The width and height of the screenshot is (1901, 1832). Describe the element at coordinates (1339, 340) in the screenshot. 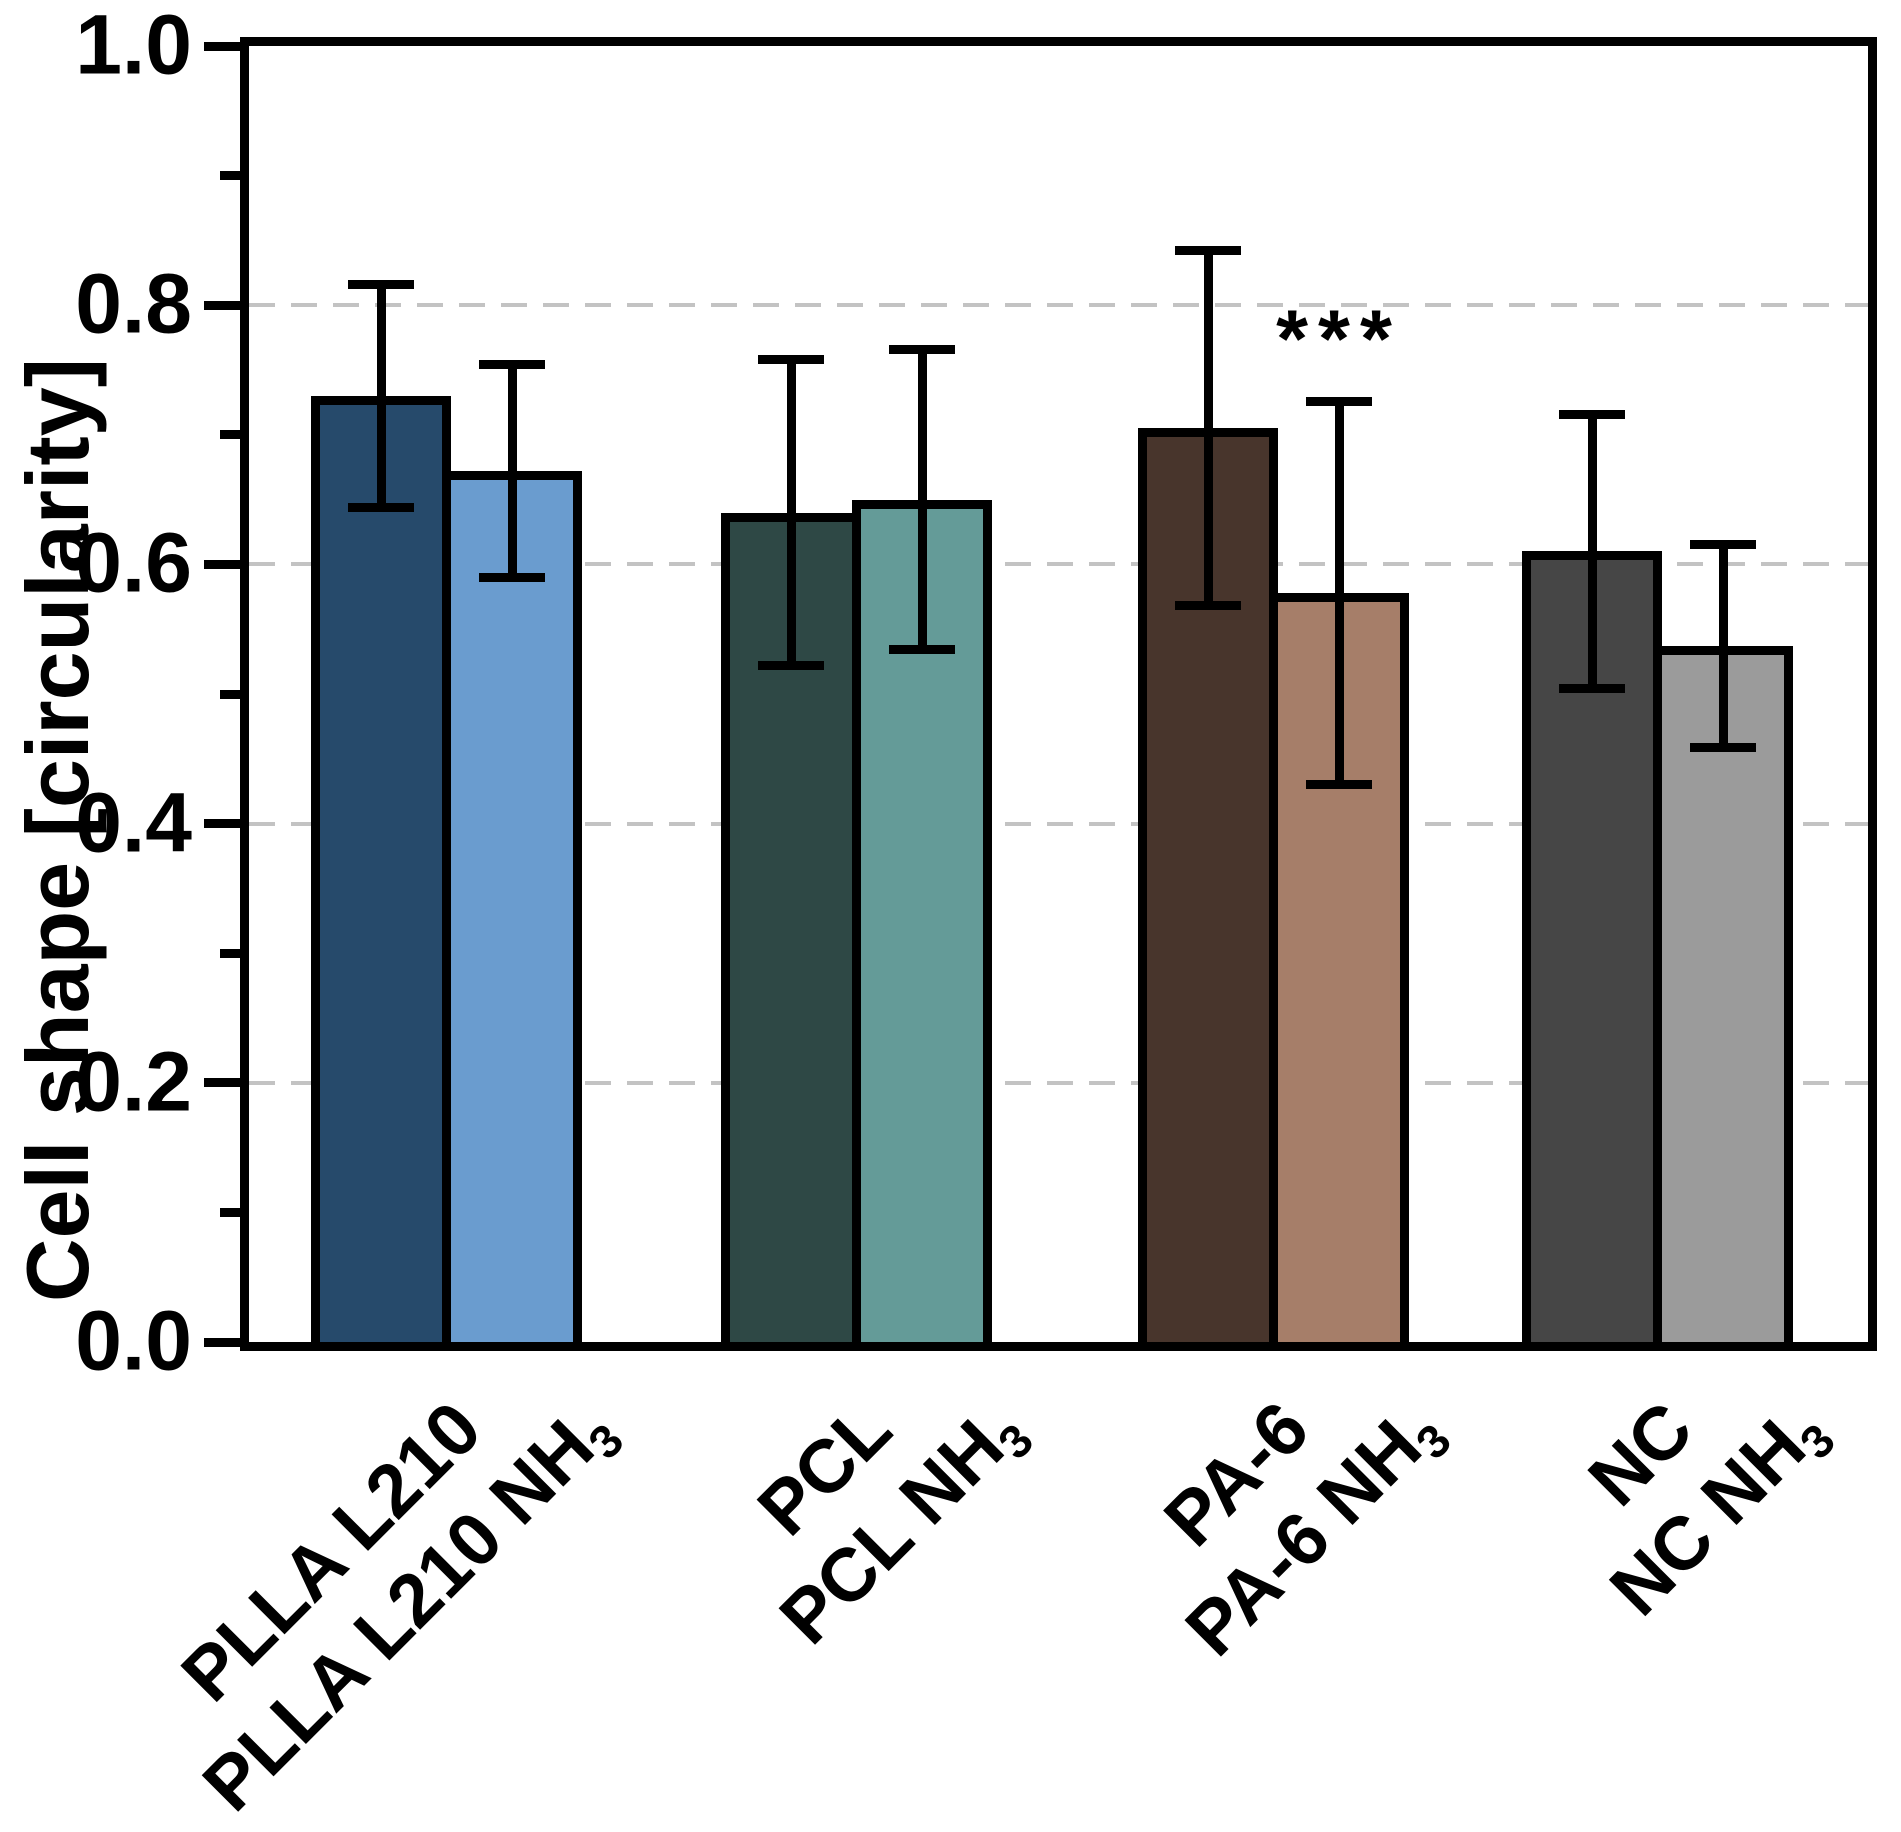

I see `significance-annotation: ***` at that location.